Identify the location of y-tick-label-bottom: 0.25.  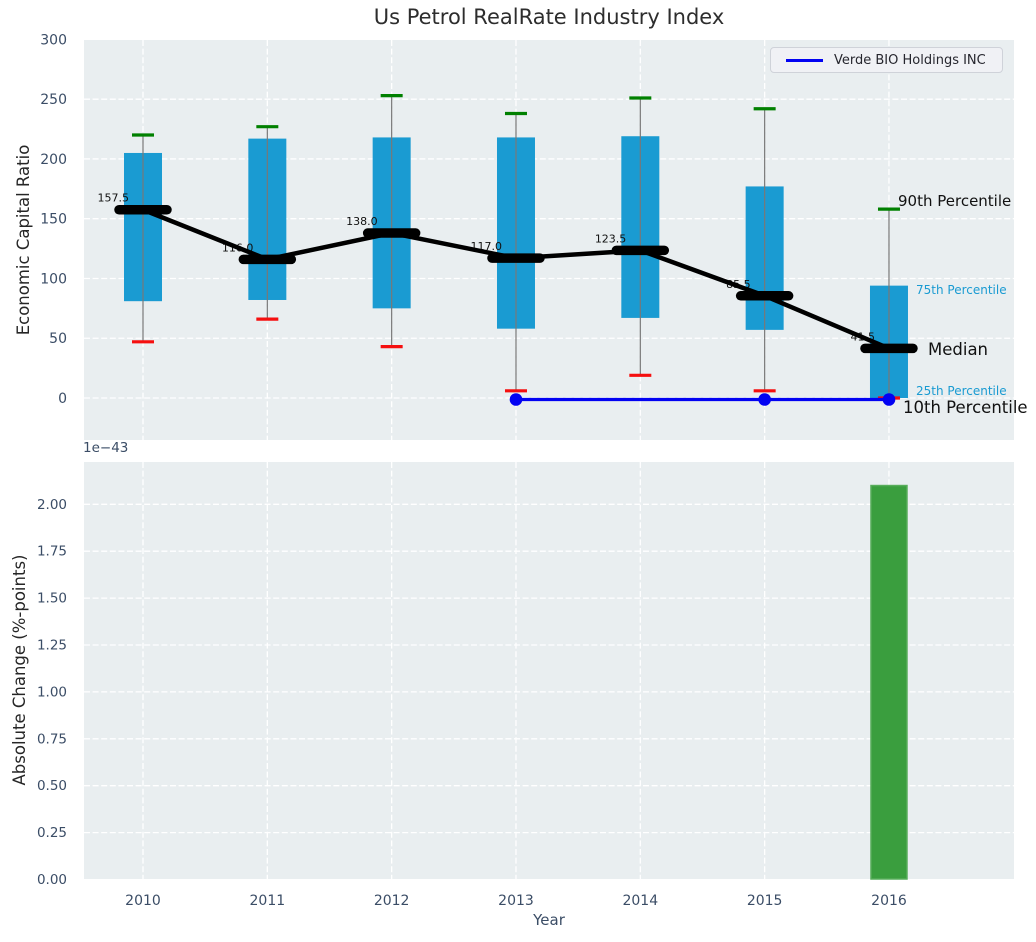
(52, 833).